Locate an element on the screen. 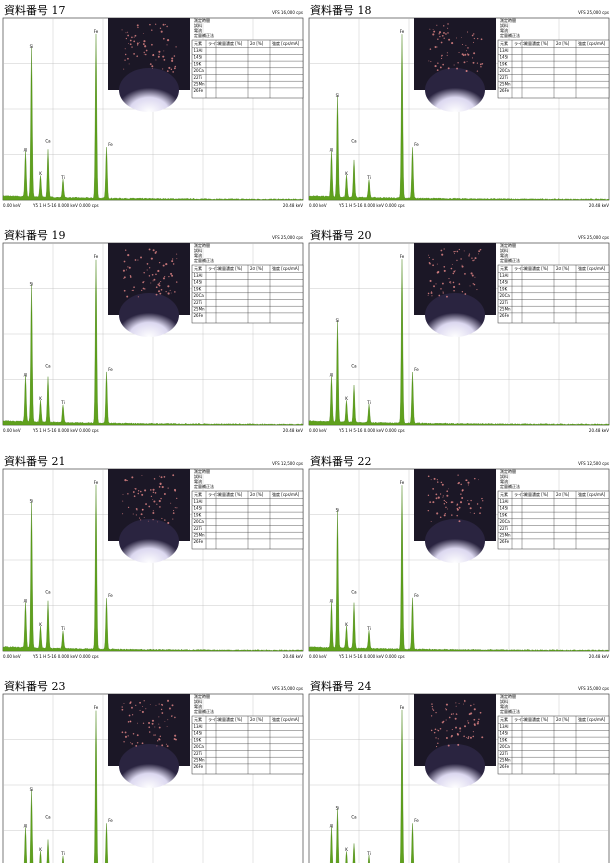  axis-left: 0.00 keV is located at coordinates (318, 430).